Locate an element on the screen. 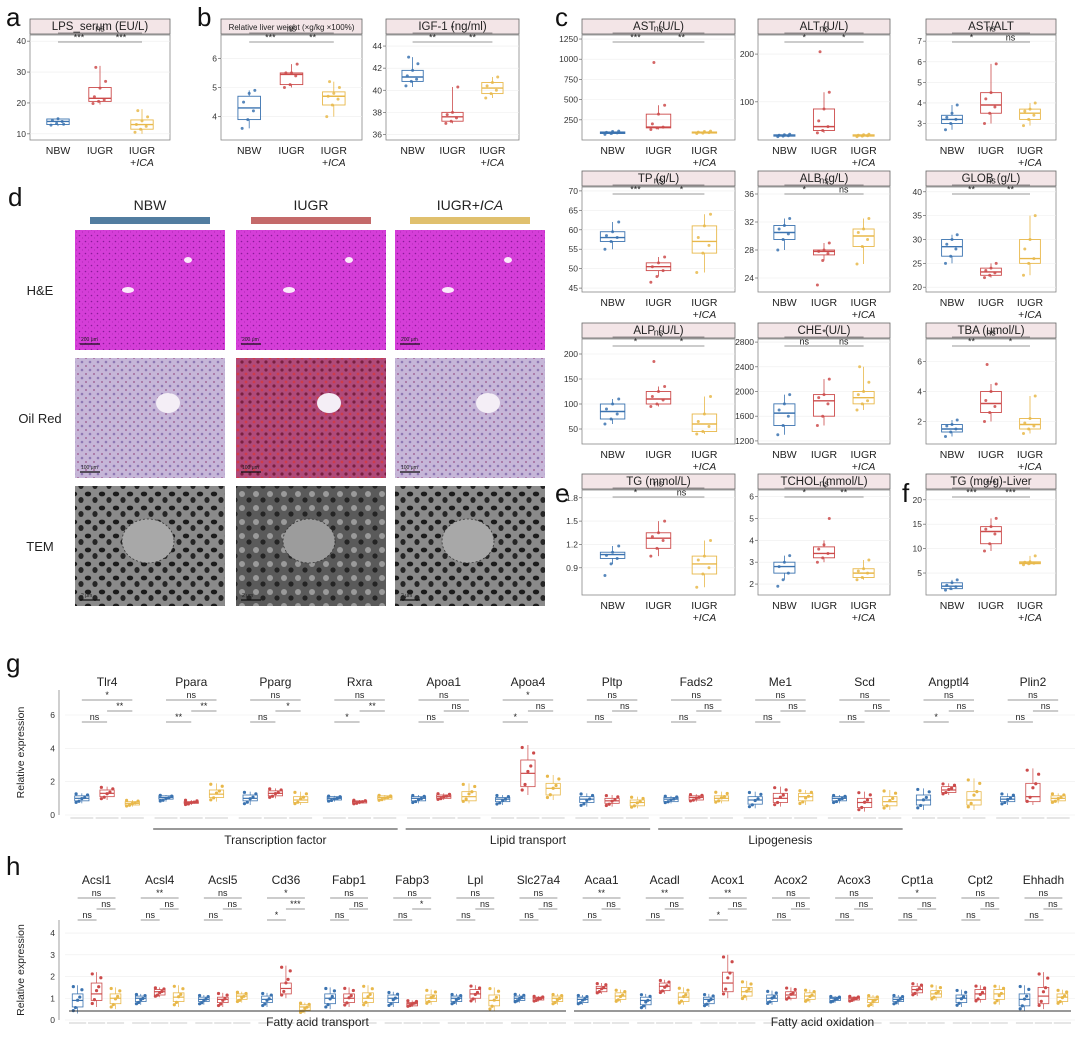  scale-bar-label: 2 μm is located at coordinates (247, 596).